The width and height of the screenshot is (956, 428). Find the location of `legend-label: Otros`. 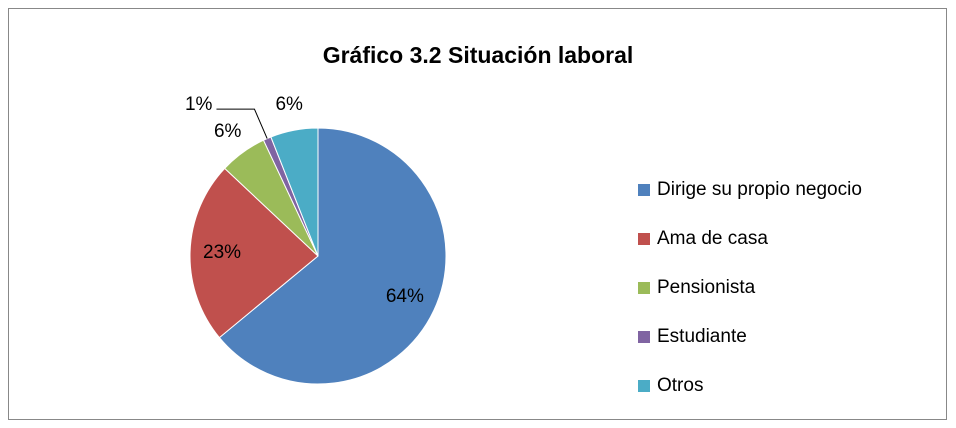

legend-label: Otros is located at coordinates (680, 385).